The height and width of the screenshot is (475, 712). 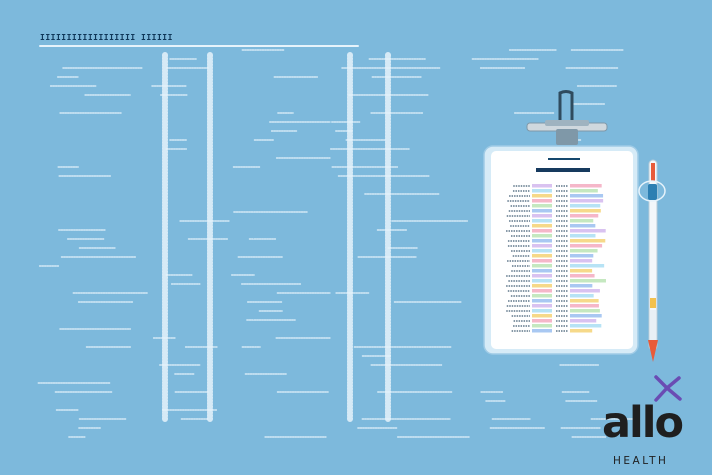 I want to click on brand-logo: allo HEALTH, so click(x=654, y=422).